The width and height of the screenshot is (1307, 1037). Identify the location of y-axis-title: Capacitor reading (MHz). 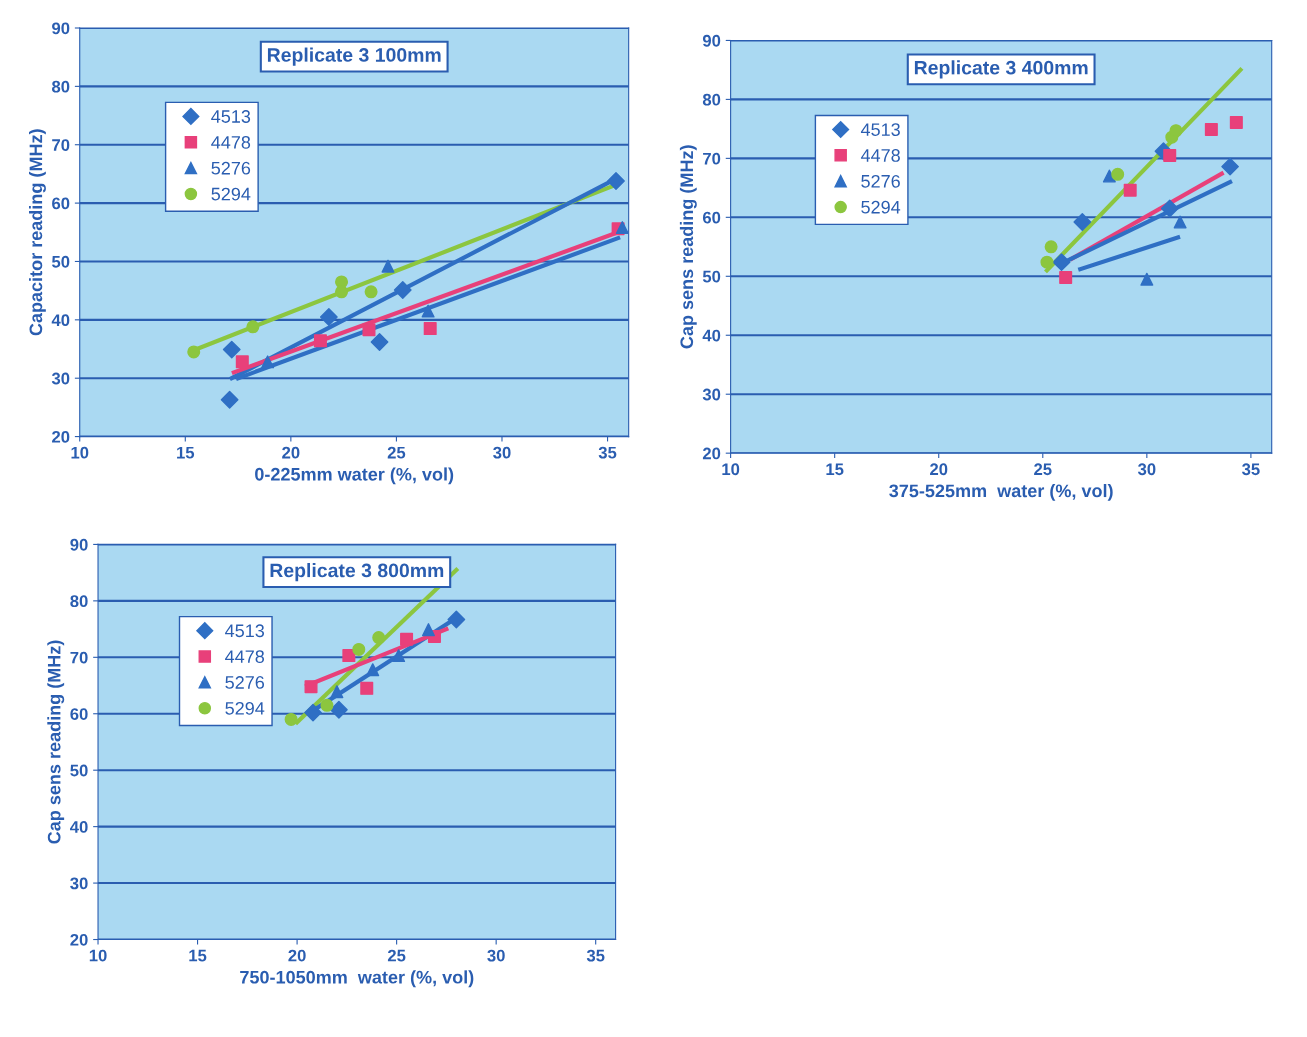
(37, 232).